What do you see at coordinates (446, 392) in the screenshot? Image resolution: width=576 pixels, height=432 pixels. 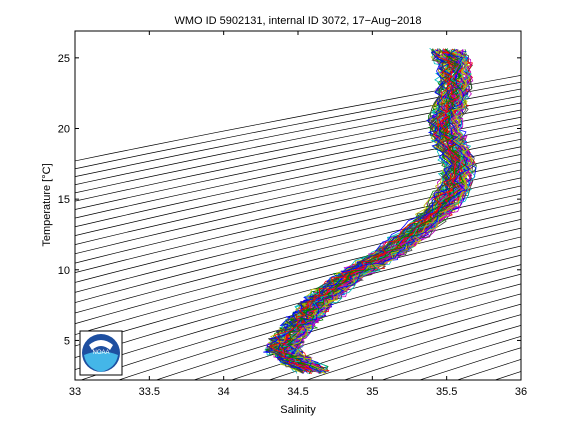 I see `x-tick-label: 35.5` at bounding box center [446, 392].